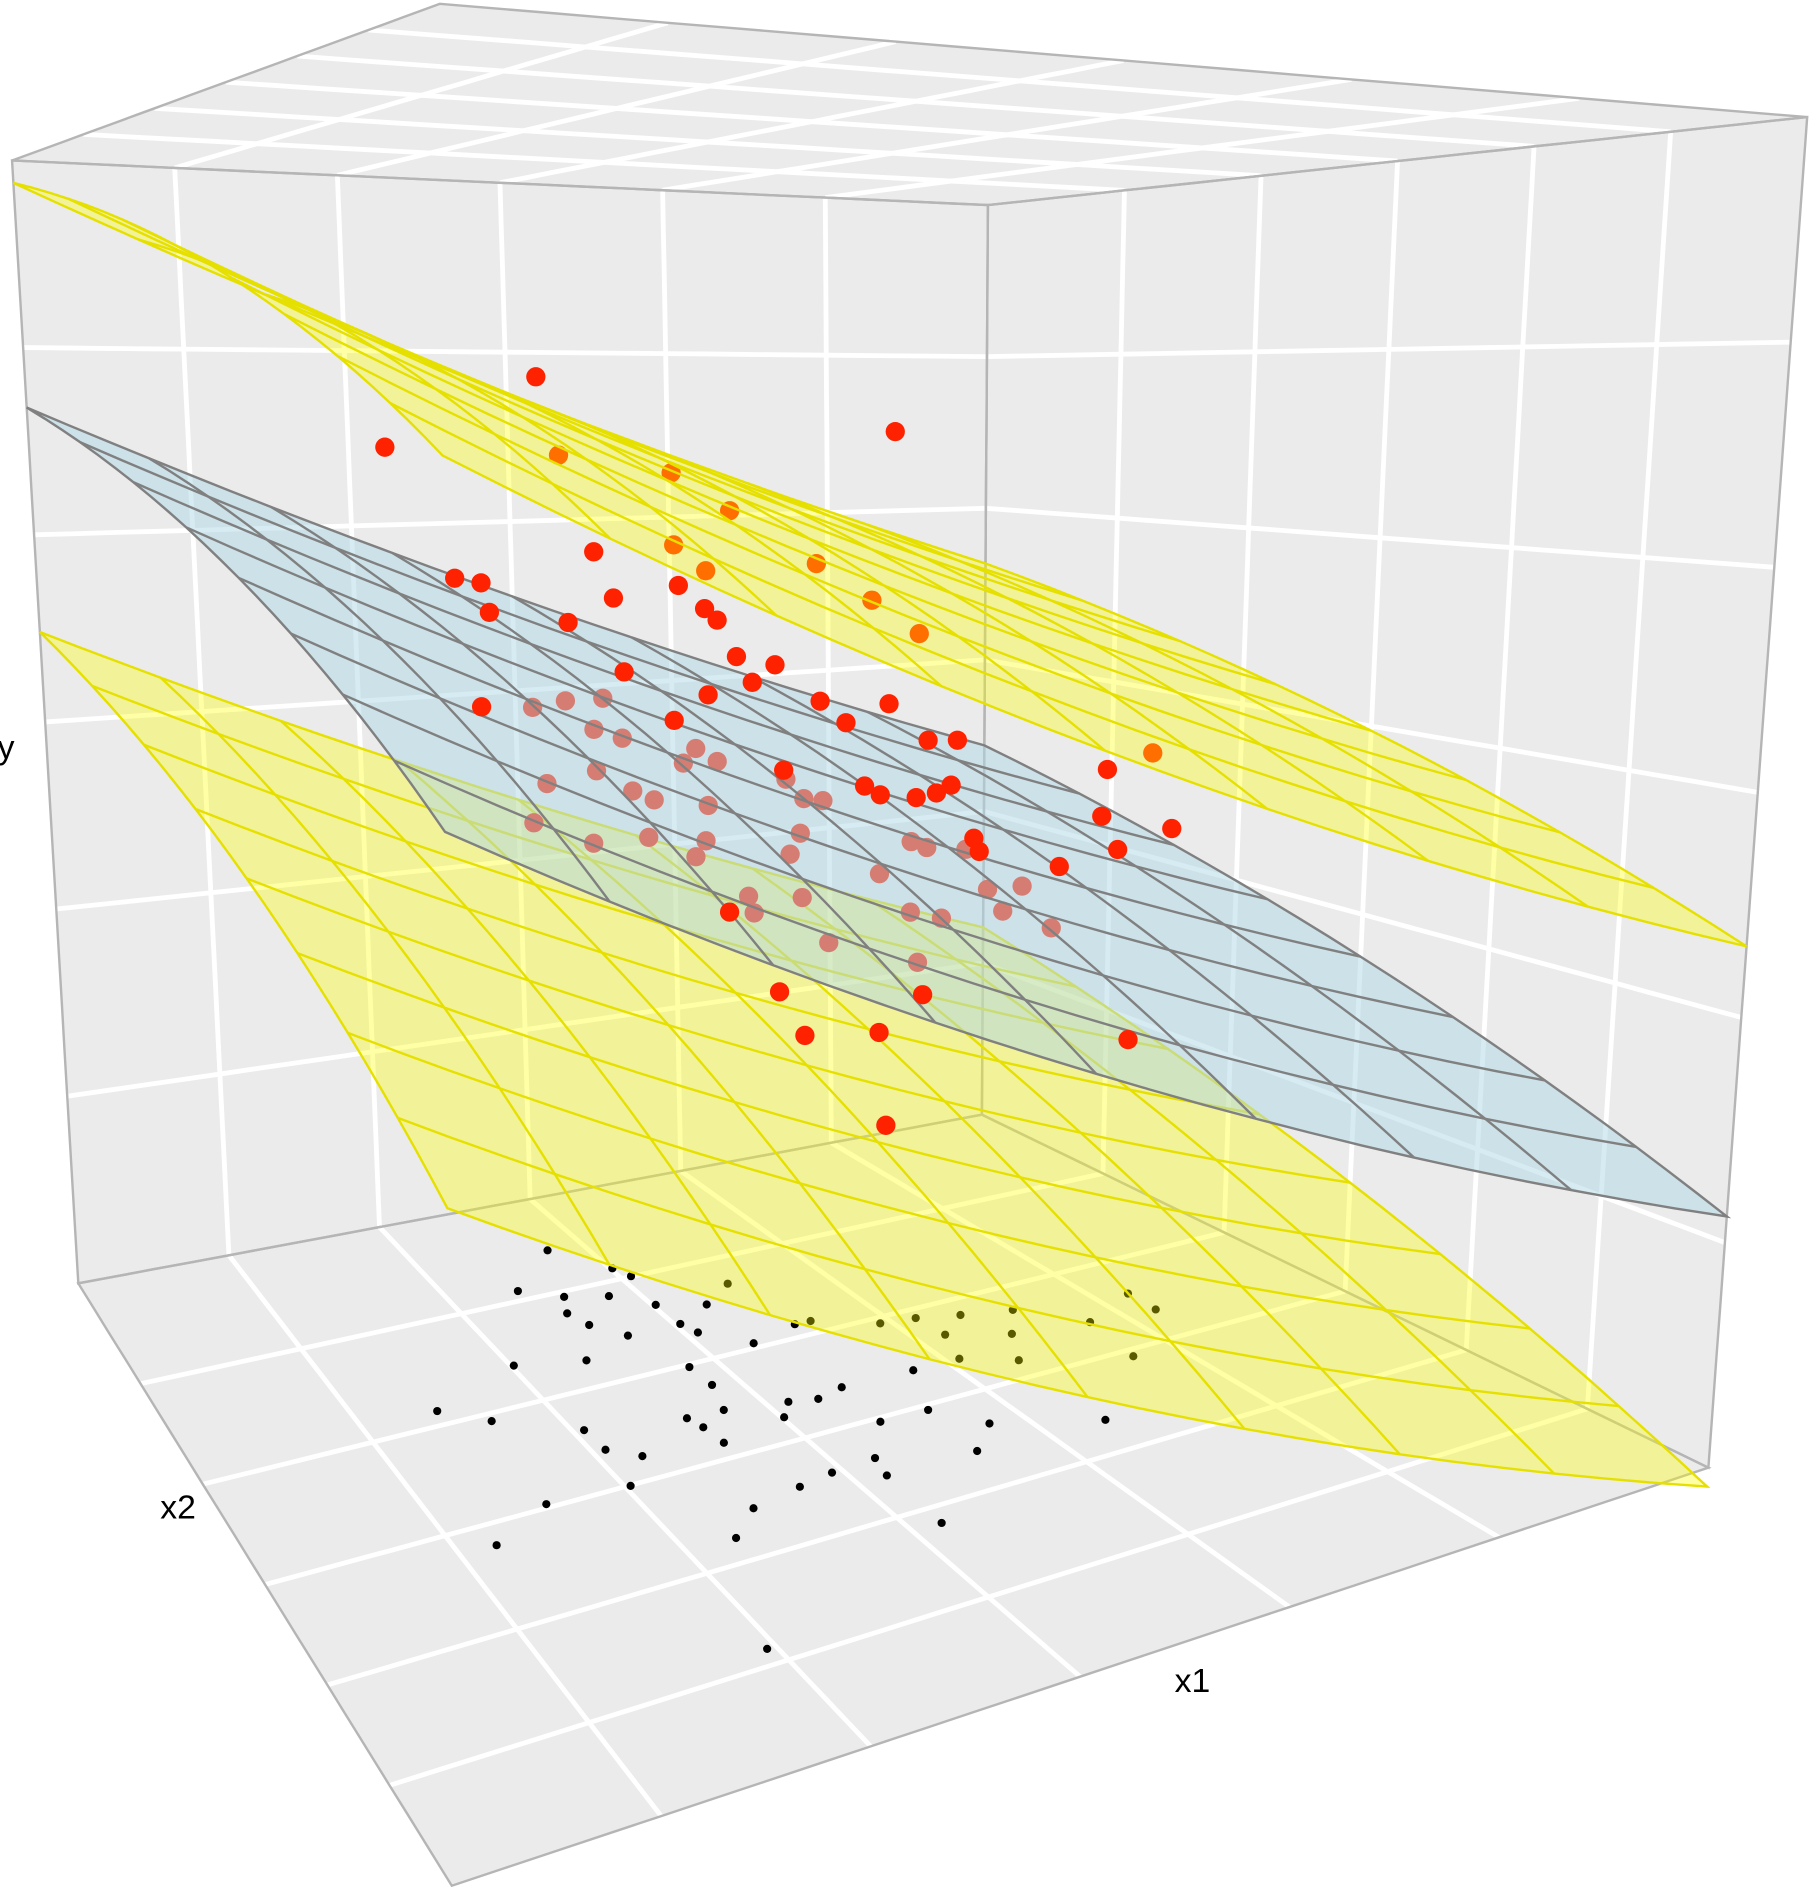 The image size is (1812, 1892). I want to click on x2-axis-label: x2, so click(178, 1508).